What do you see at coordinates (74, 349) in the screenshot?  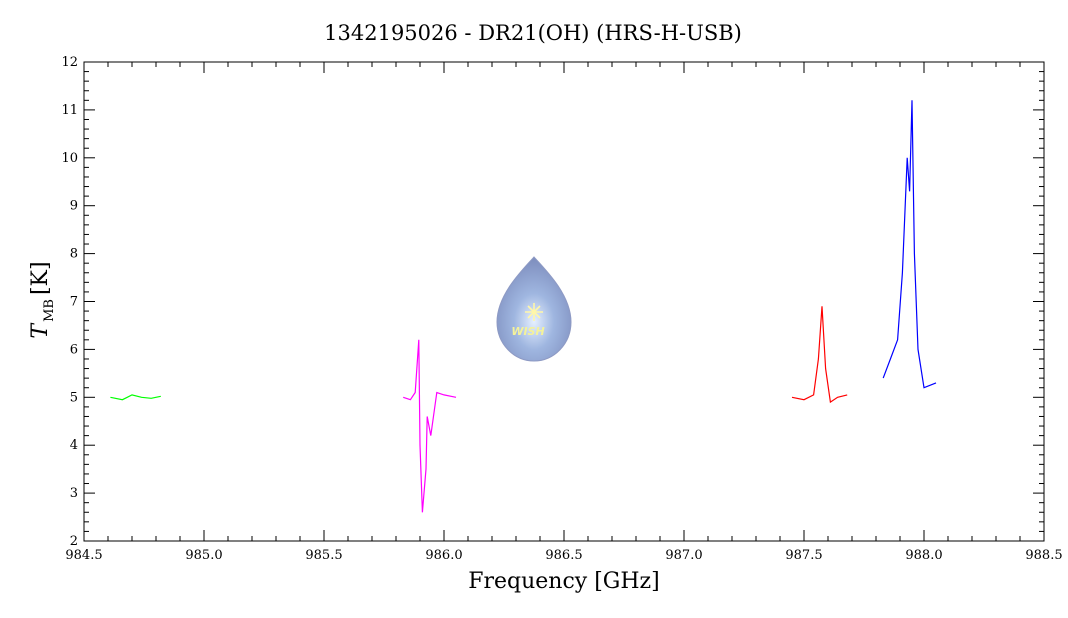 I see `y-tick-label: 6` at bounding box center [74, 349].